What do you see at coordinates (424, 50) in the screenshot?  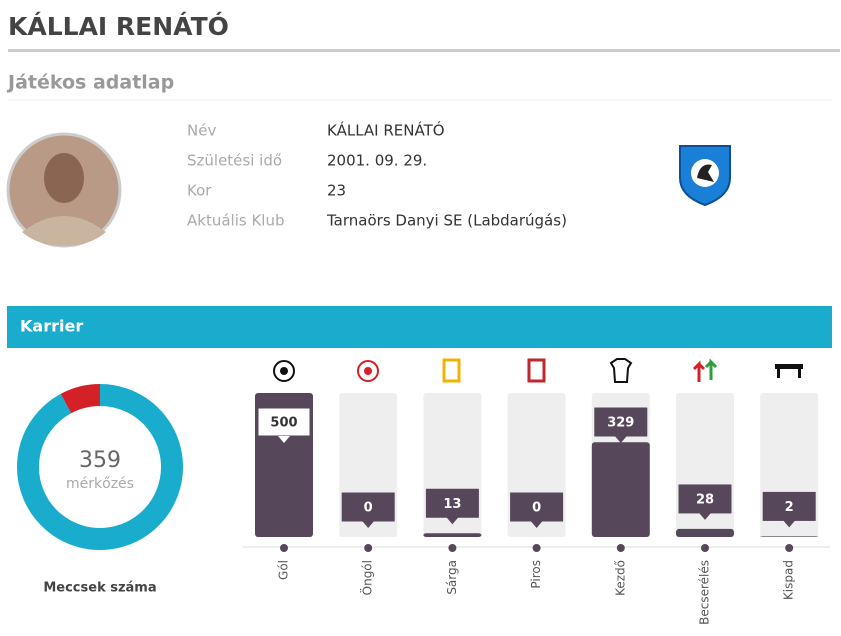 I see `title-rule` at bounding box center [424, 50].